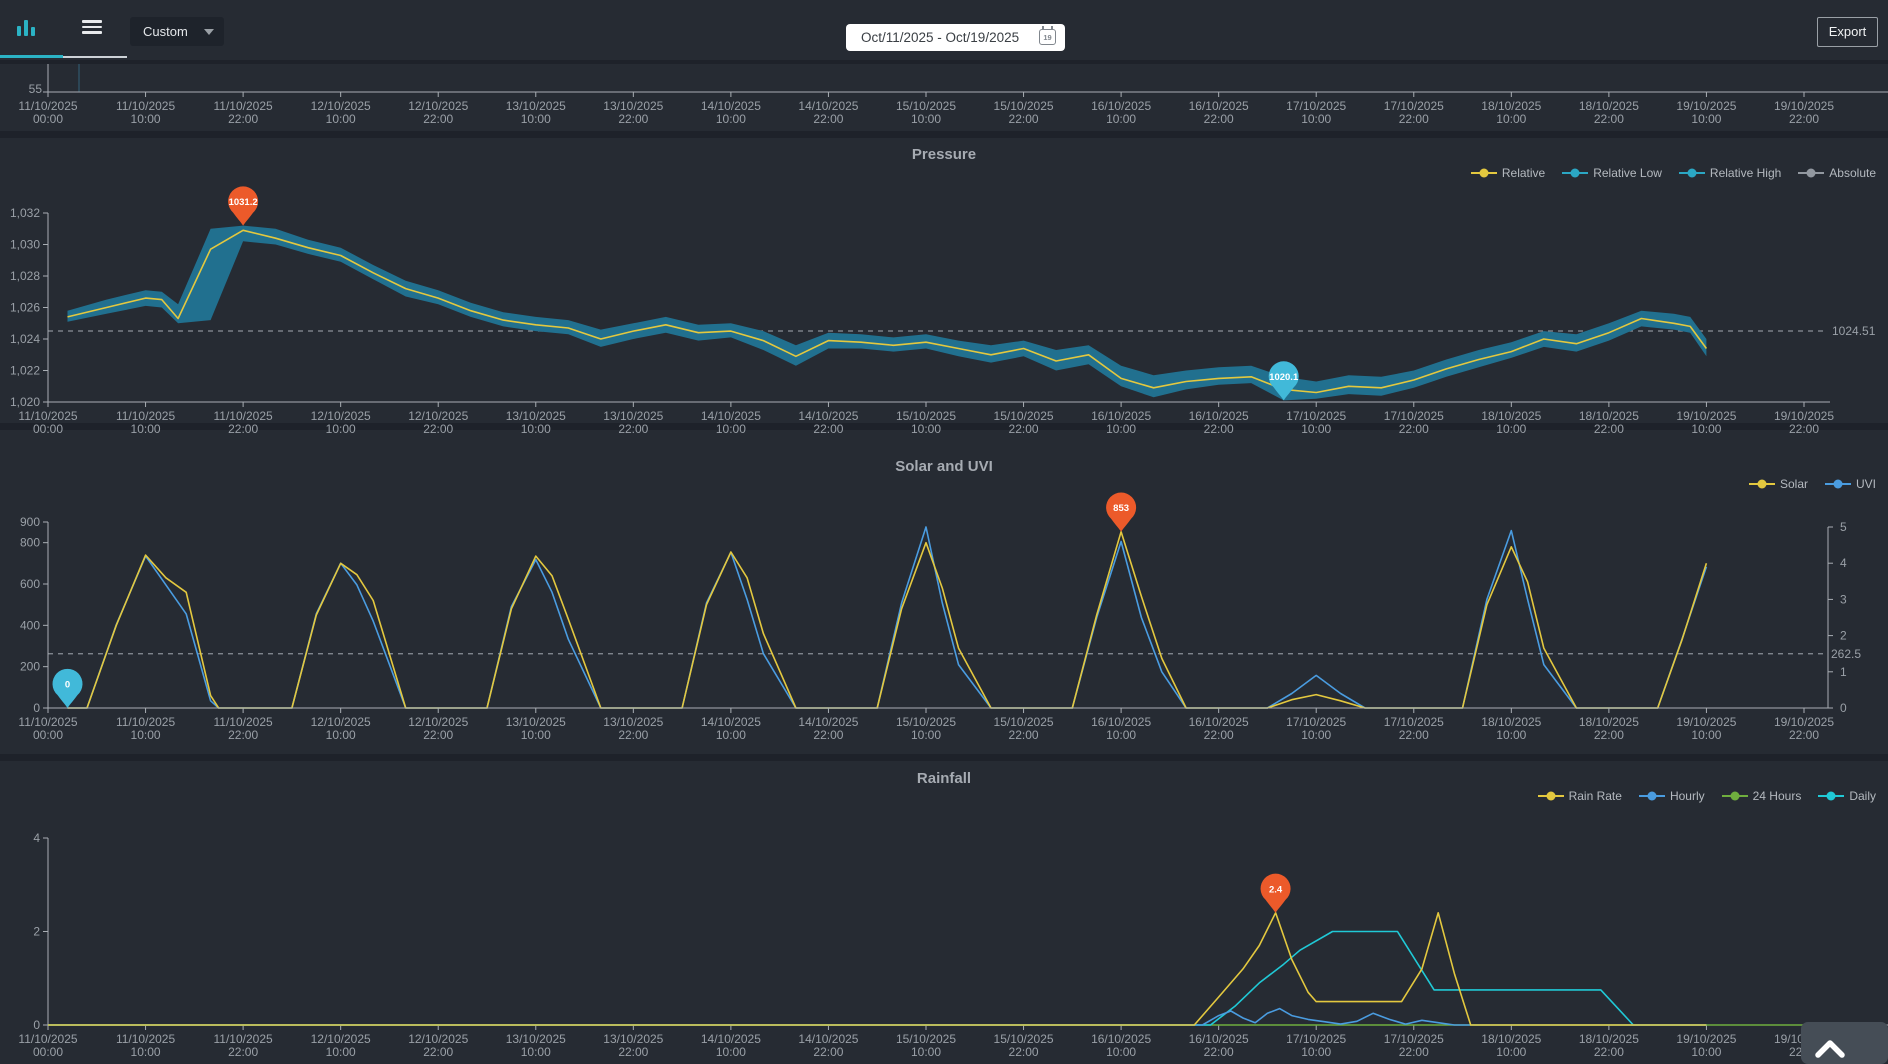 The image size is (1888, 1064). What do you see at coordinates (165, 31) in the screenshot?
I see `range-mode-value: Custom` at bounding box center [165, 31].